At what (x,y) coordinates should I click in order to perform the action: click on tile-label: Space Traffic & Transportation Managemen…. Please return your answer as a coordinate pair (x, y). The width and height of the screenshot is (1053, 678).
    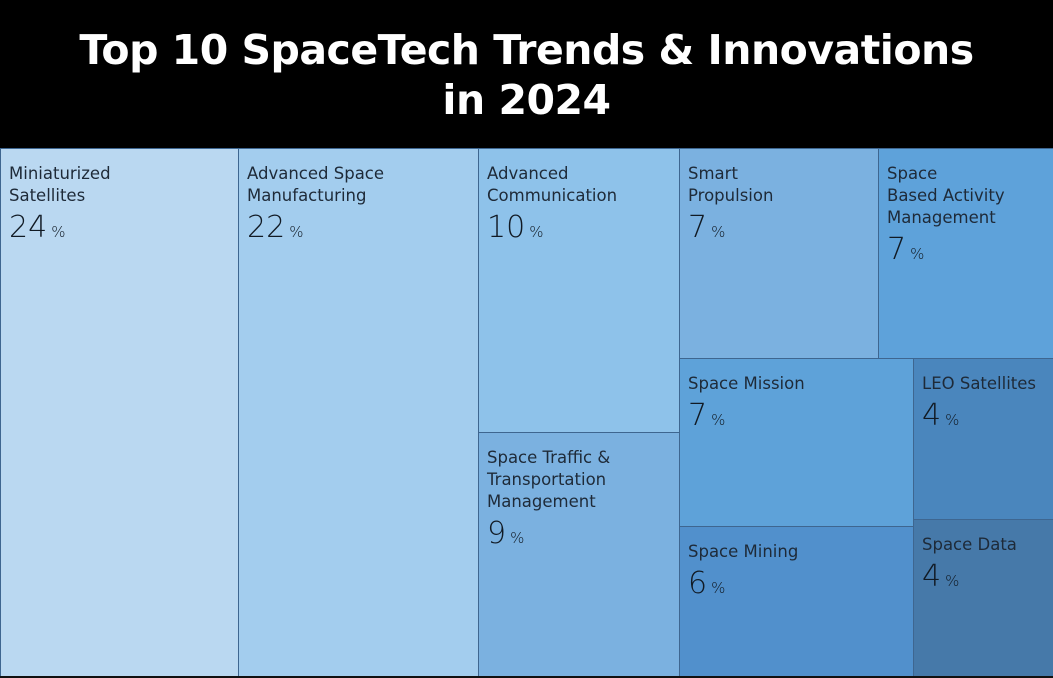
    Looking at the image, I should click on (581, 502).